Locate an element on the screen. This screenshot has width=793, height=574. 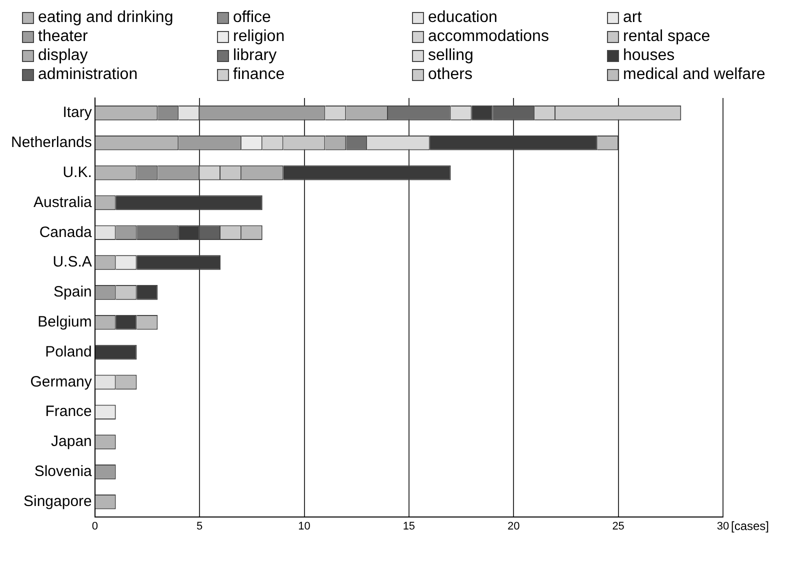
y-tick-label: Canada is located at coordinates (66, 232).